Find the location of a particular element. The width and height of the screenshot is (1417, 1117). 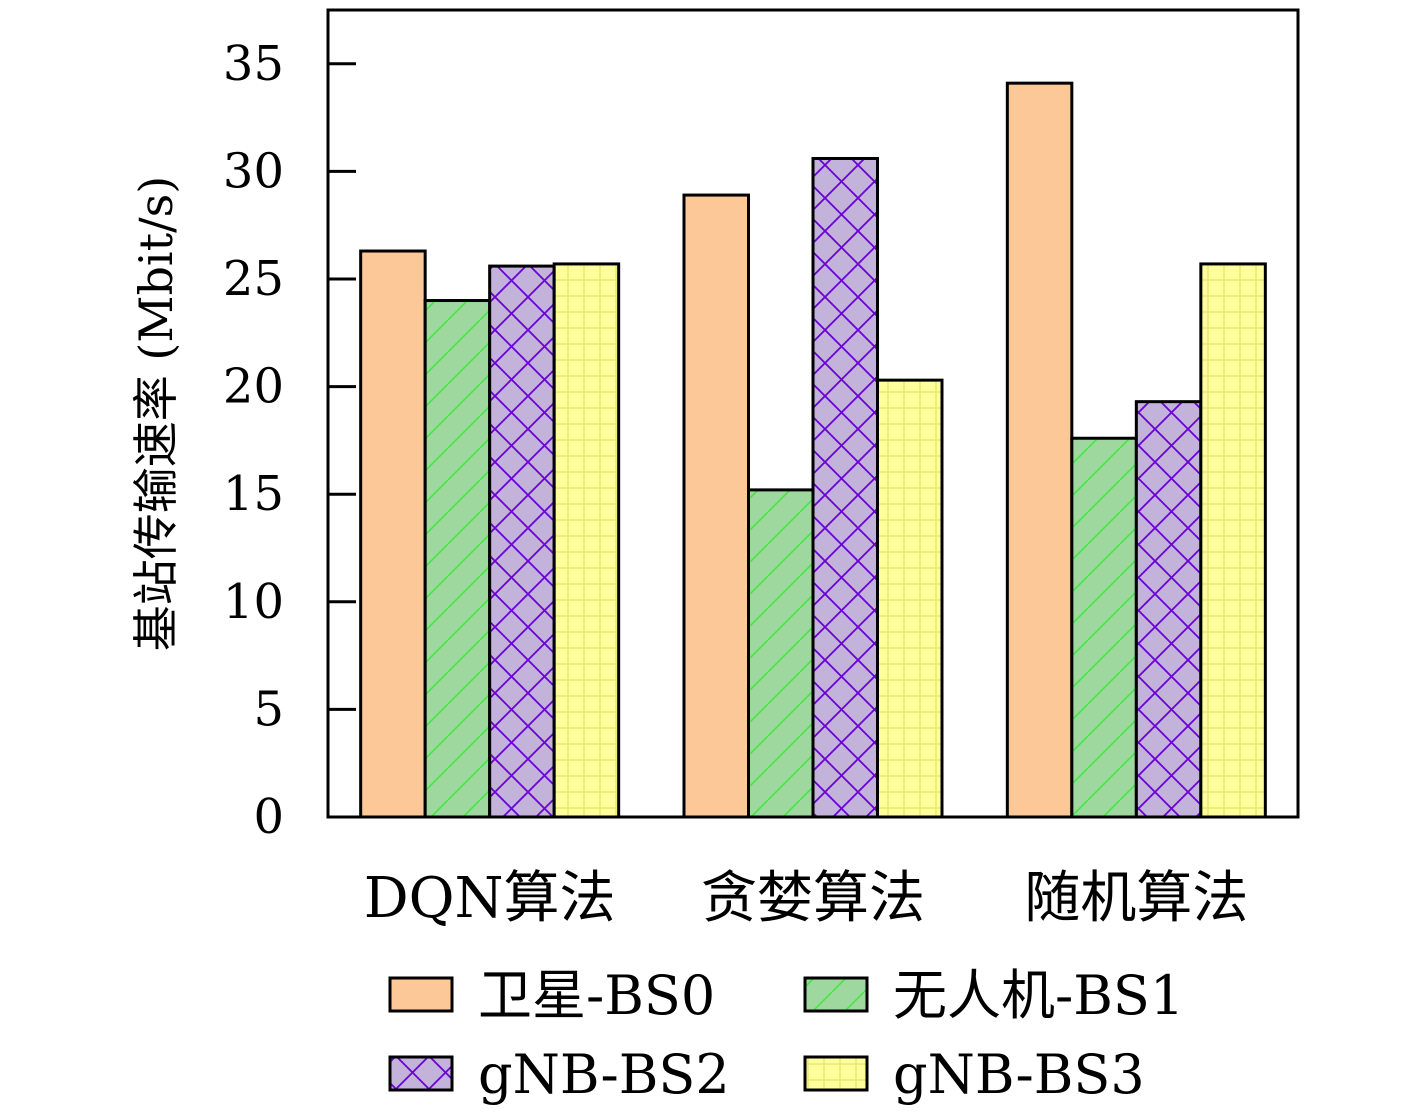

y-tick-label: 0 is located at coordinates (268, 817).